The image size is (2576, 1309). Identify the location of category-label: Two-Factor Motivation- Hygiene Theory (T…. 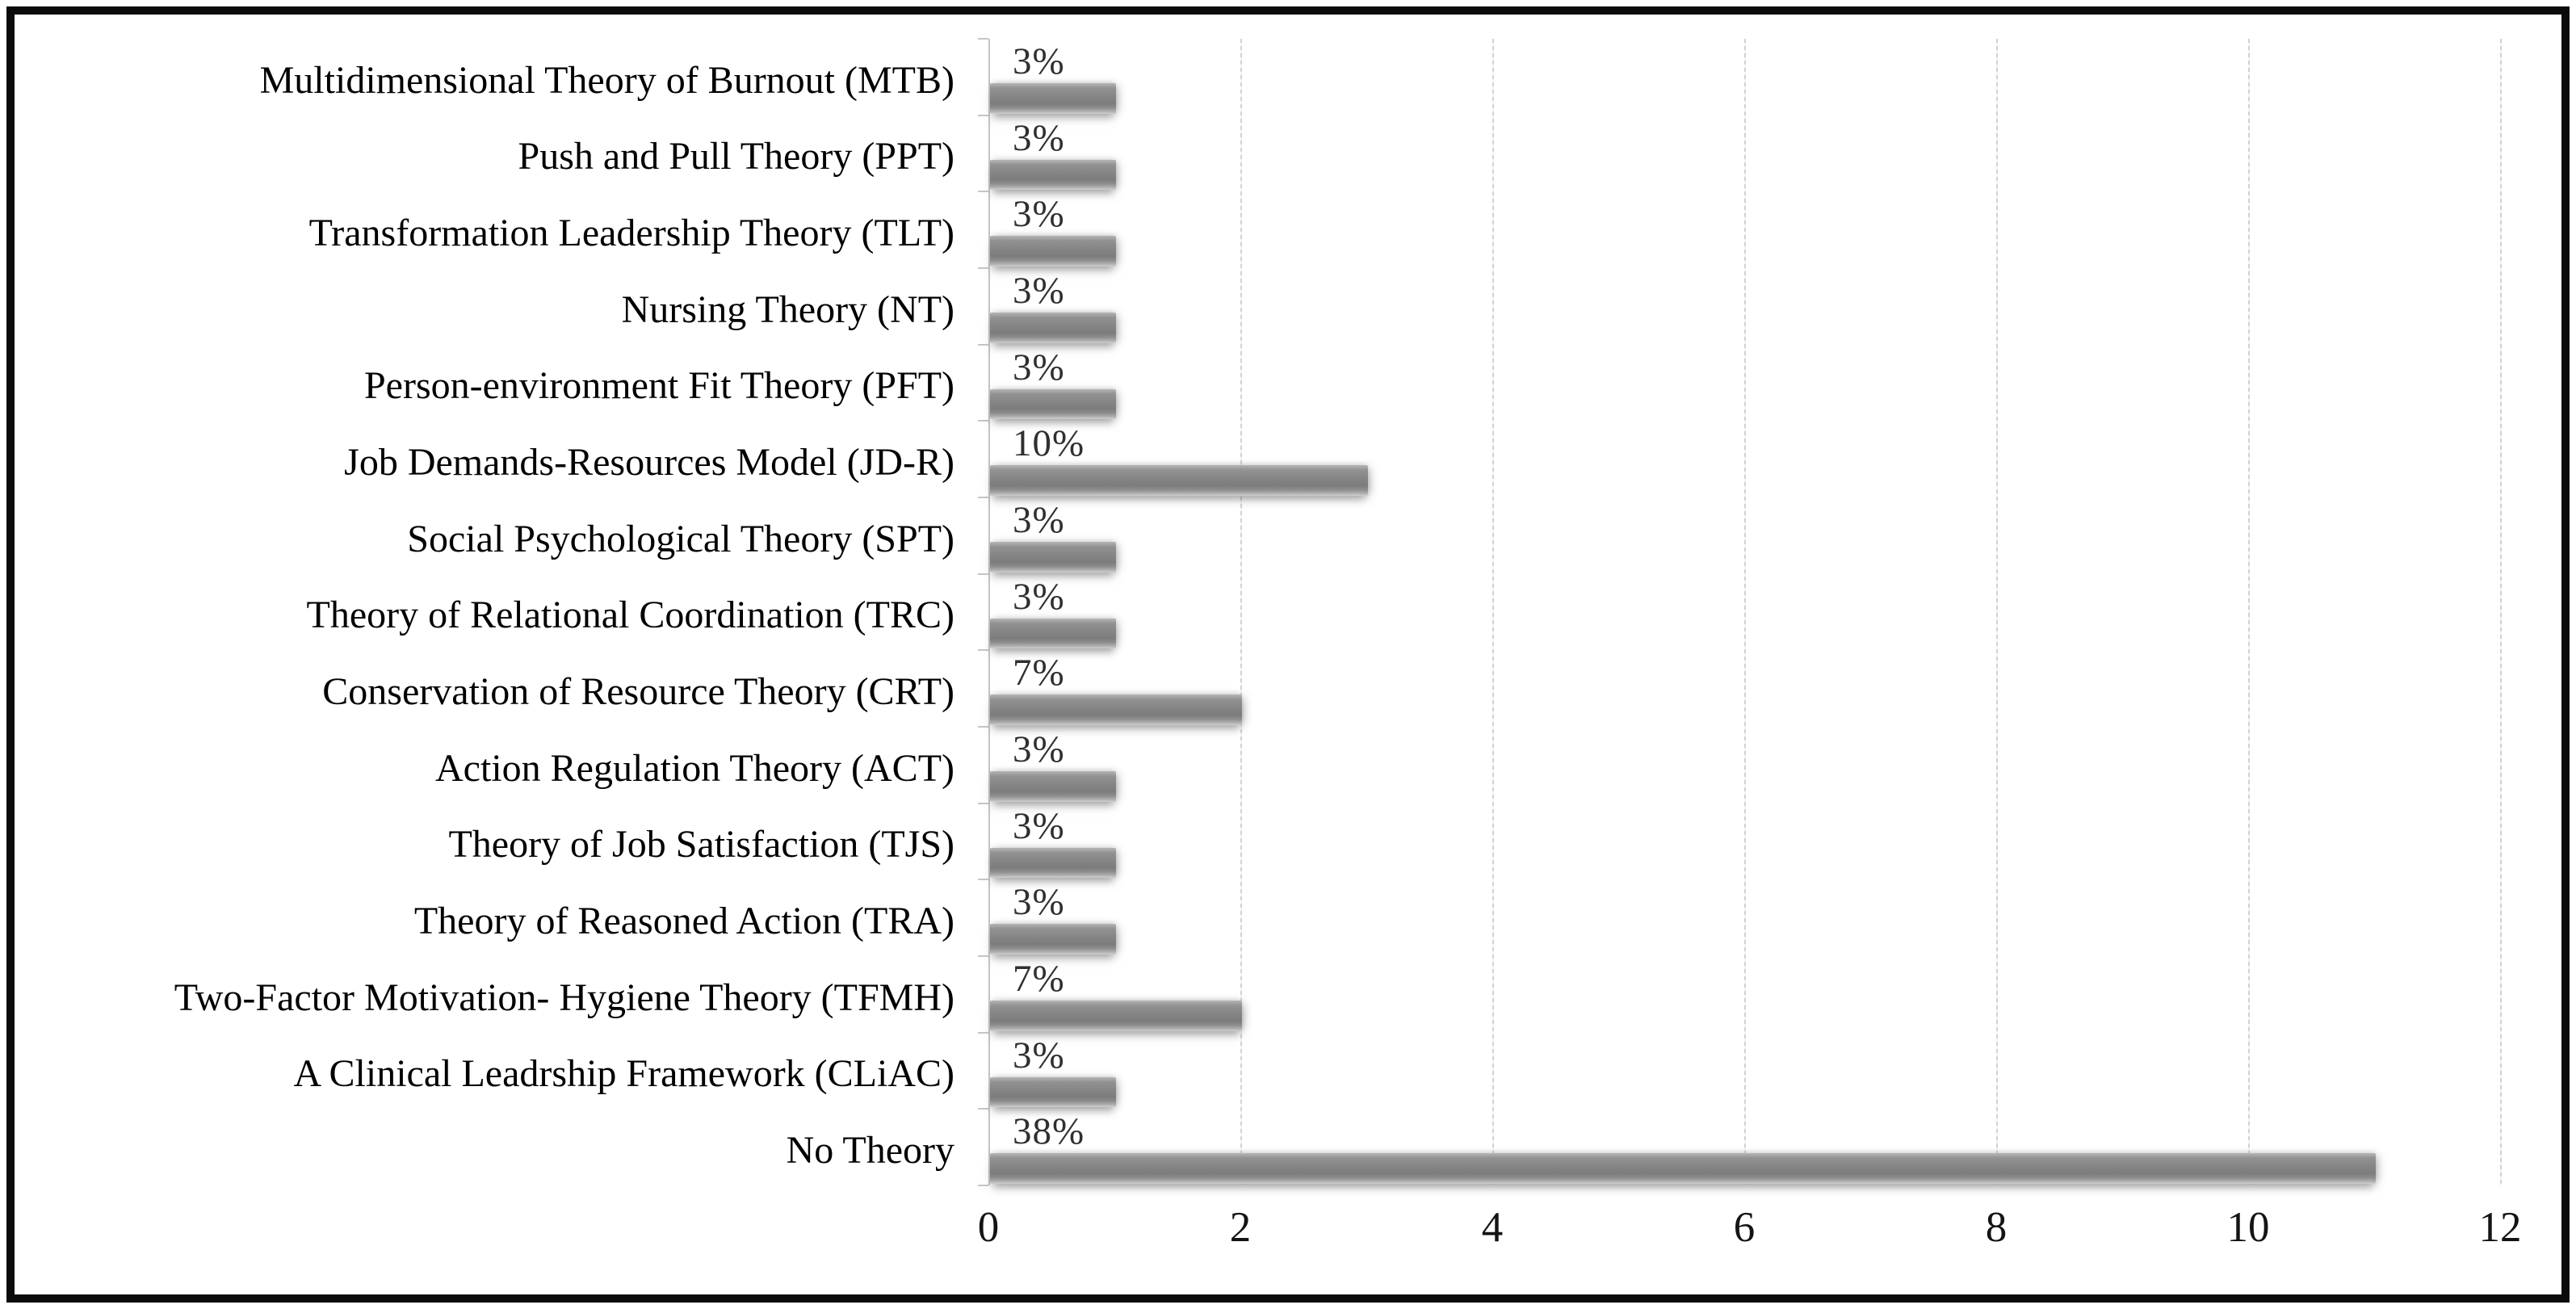
(564, 997).